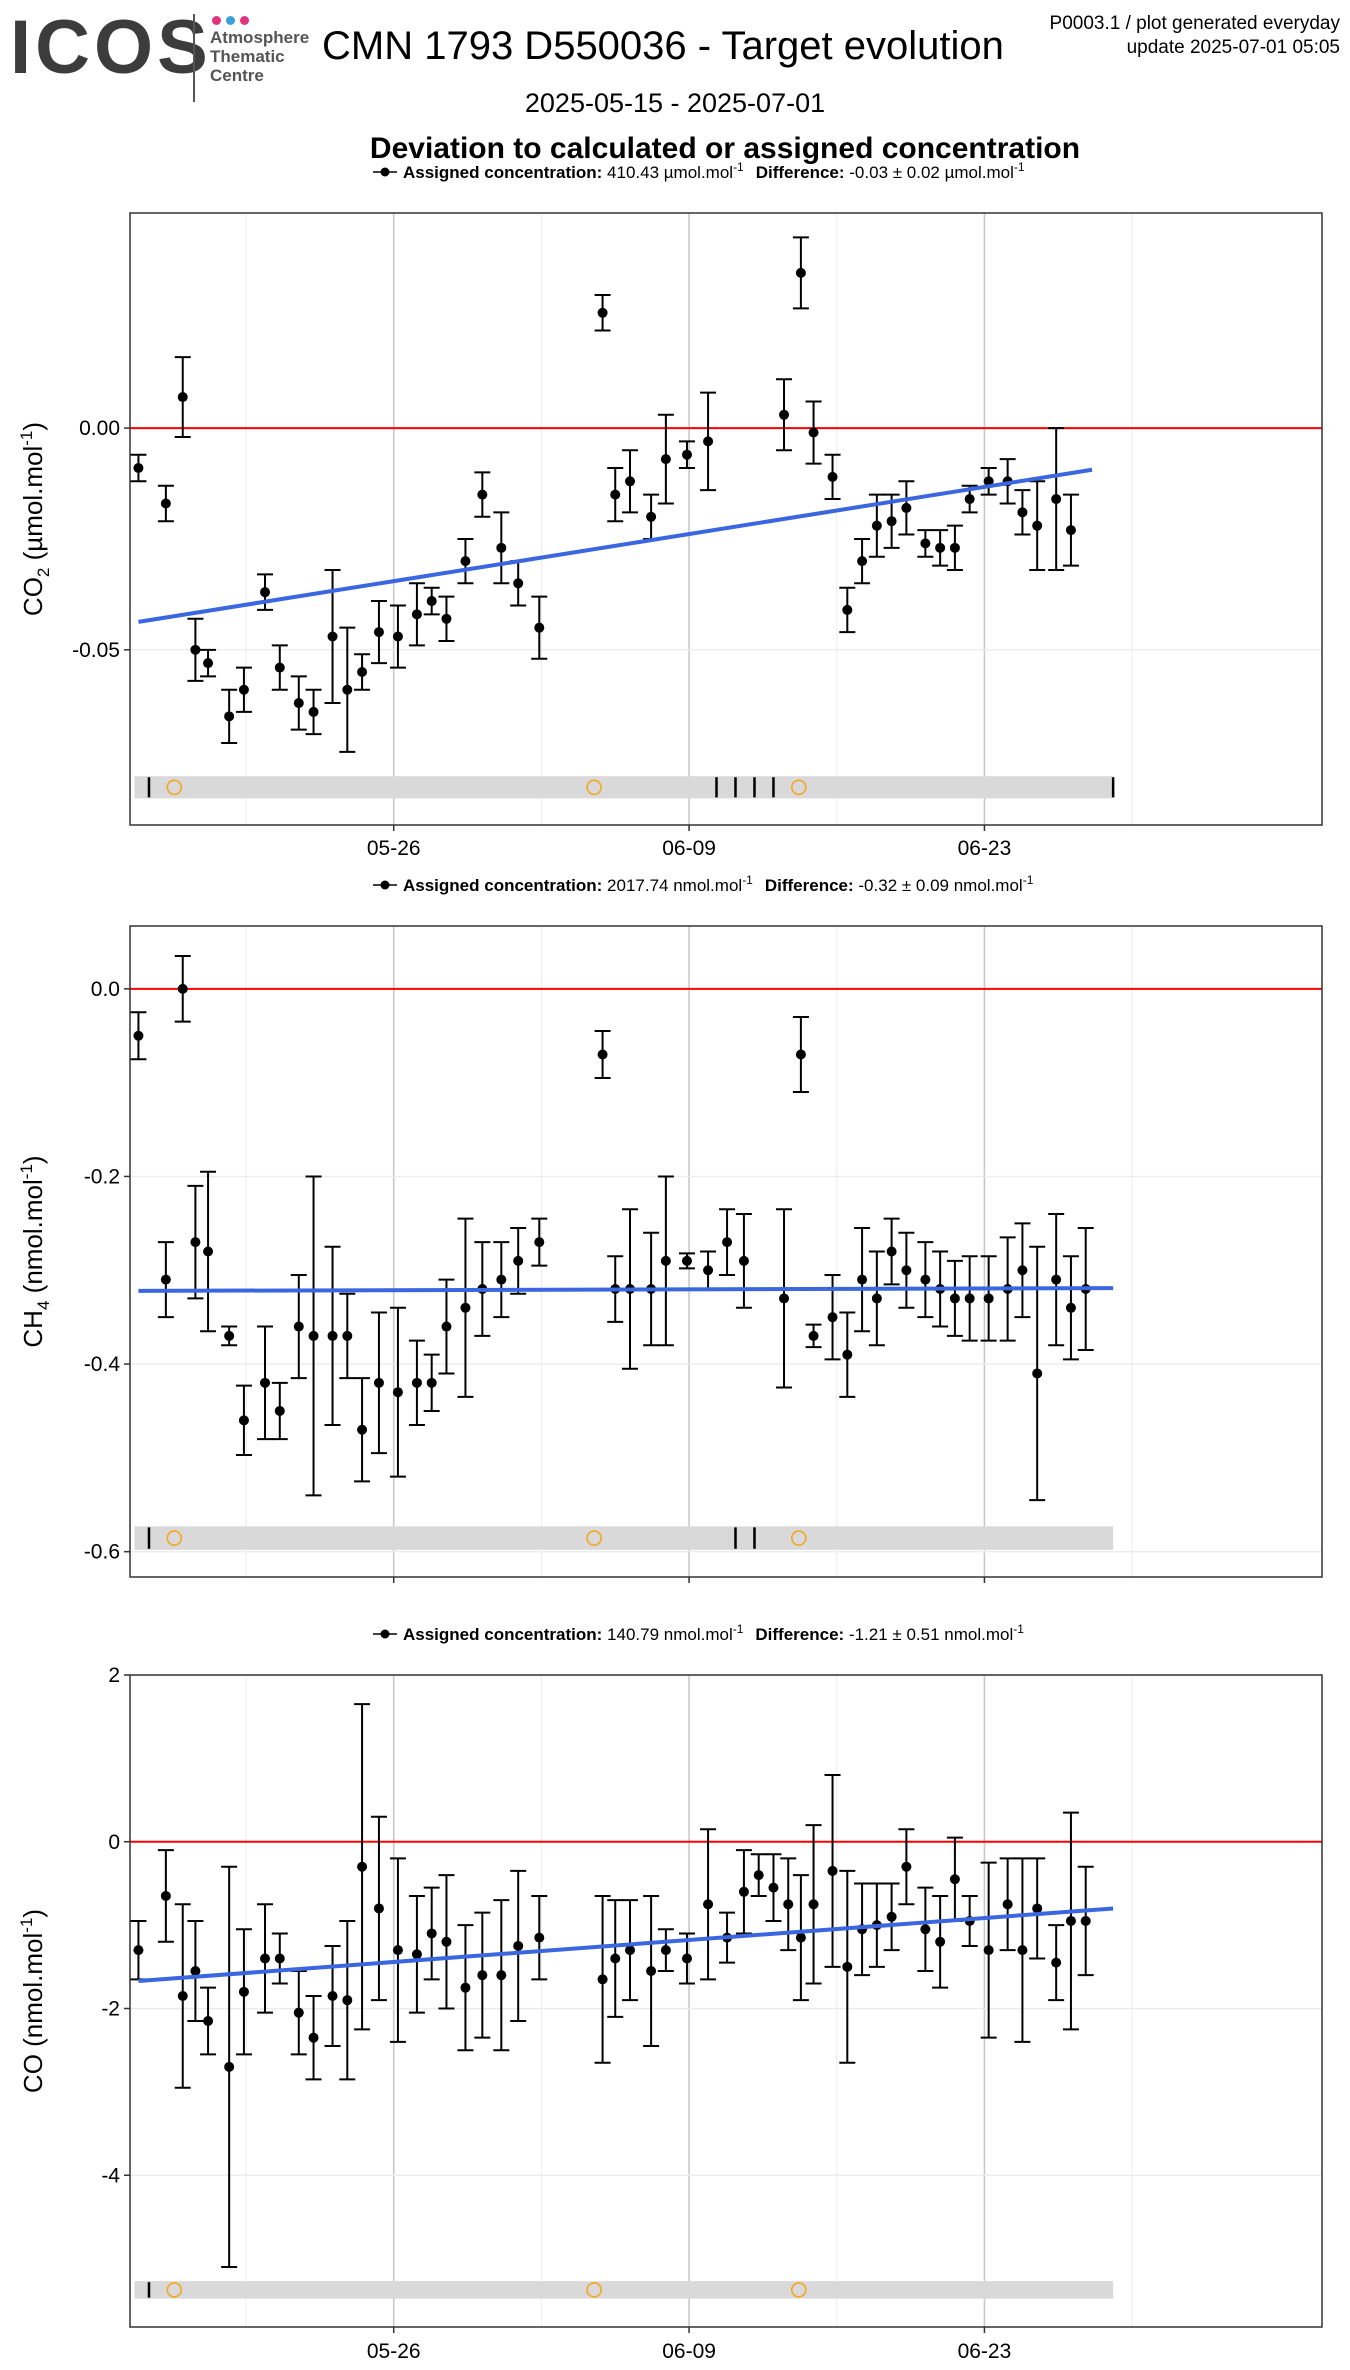  Describe the element at coordinates (502, 172) in the screenshot. I see `legend-label: Assigned concentration:` at that location.